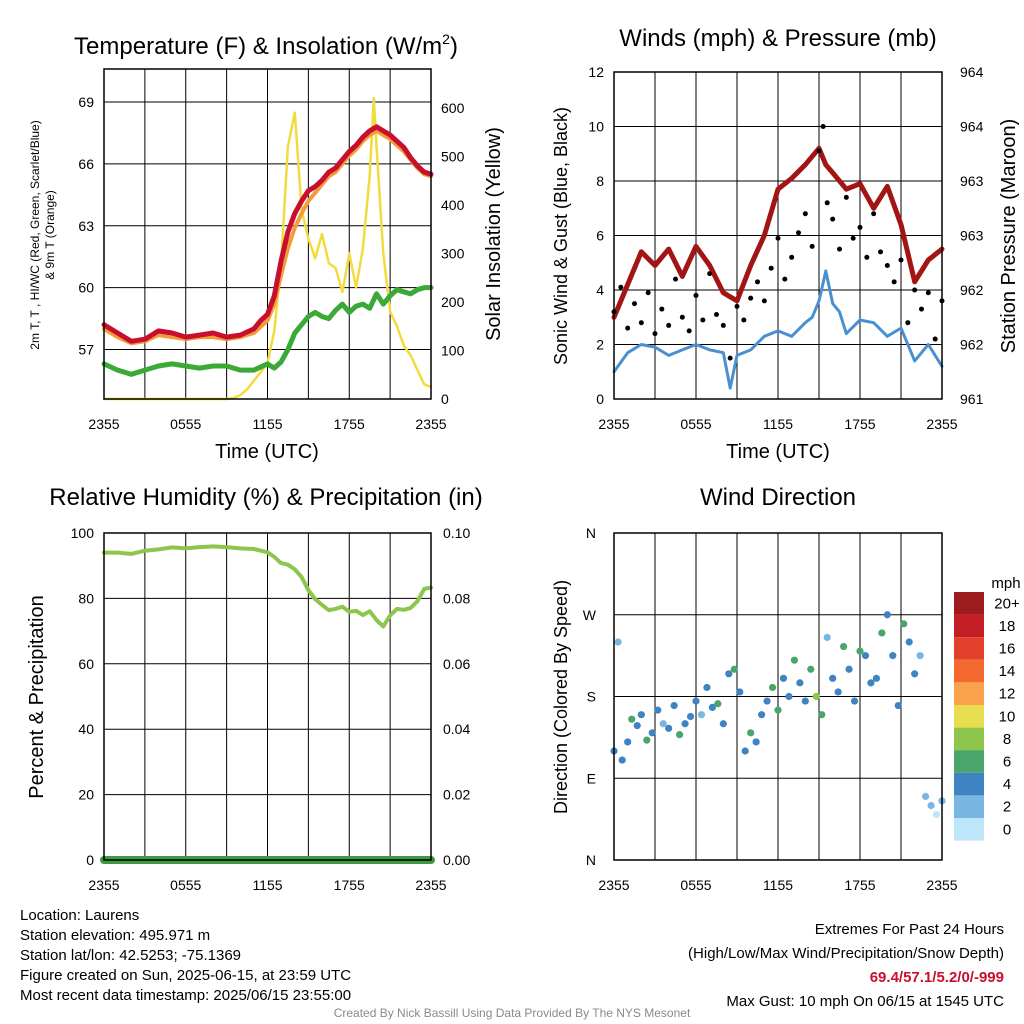  I want to click on winds-xlabel: Time (UTC), so click(778, 452).